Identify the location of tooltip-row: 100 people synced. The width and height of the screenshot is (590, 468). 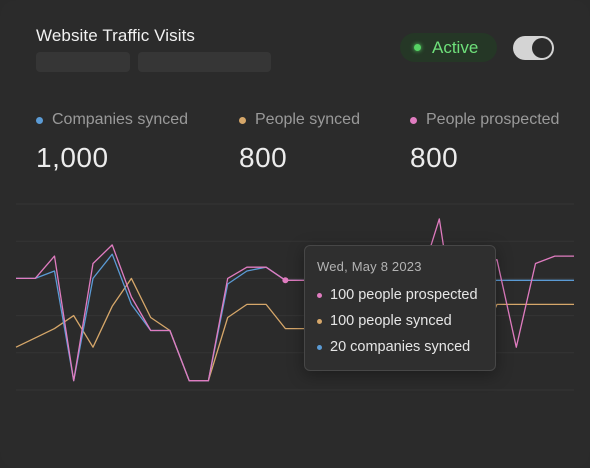
(406, 321).